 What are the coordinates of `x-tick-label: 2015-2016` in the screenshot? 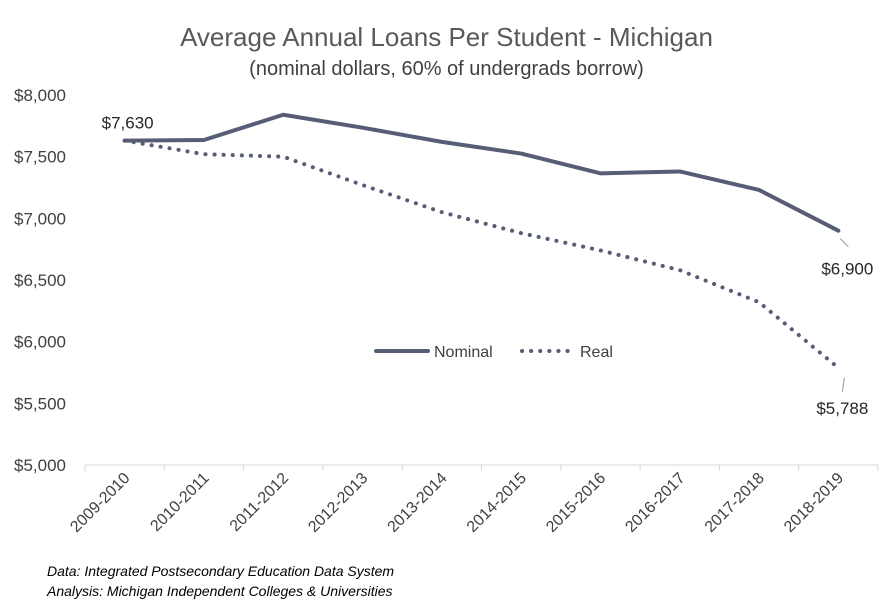 It's located at (576, 503).